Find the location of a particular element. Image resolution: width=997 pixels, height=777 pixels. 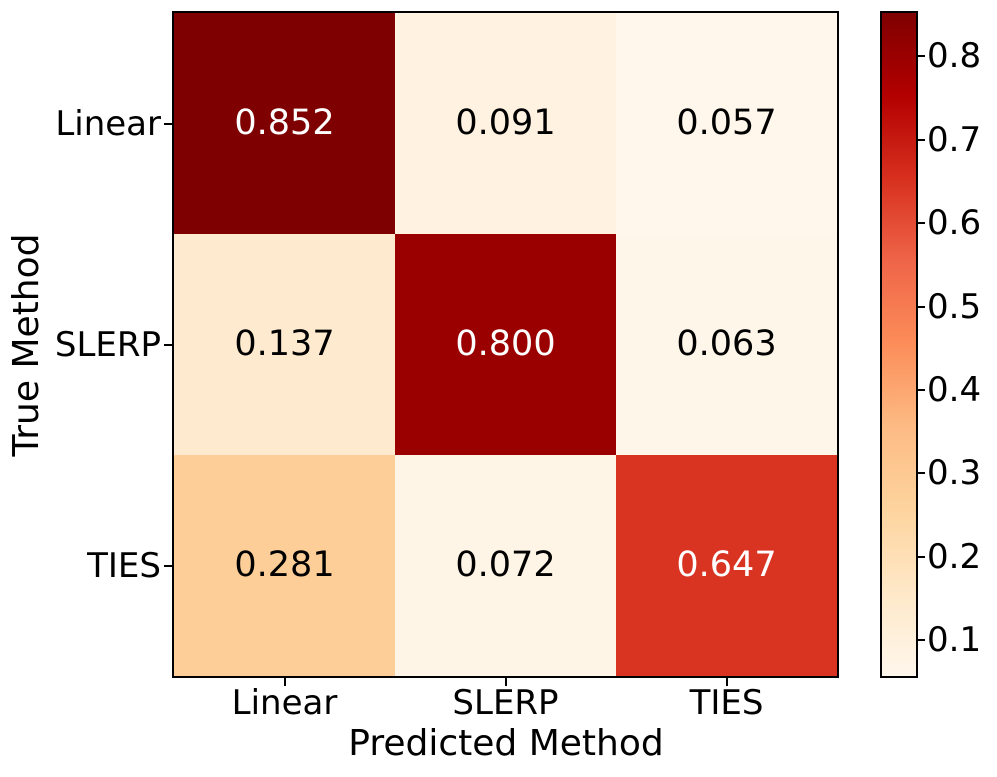

colorbar-tick-label: 0.1 is located at coordinates (954, 640).